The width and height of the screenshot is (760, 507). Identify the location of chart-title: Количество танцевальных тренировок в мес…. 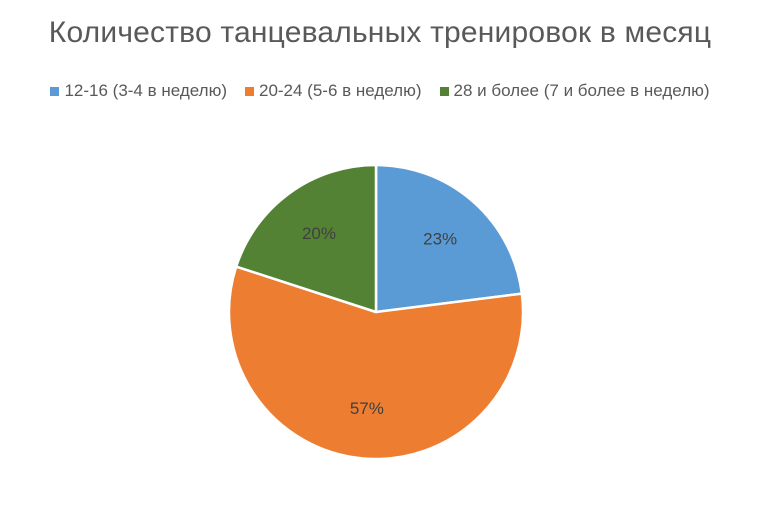
(380, 32).